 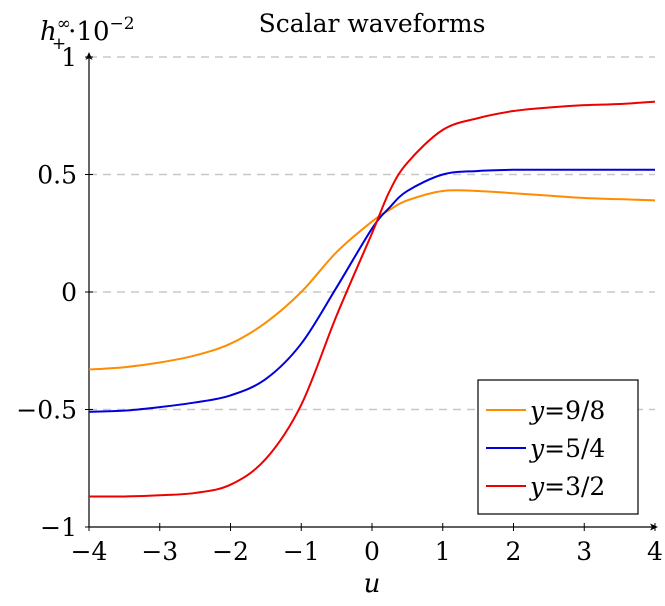 I want to click on y-tick-label: −1, so click(x=58, y=527).